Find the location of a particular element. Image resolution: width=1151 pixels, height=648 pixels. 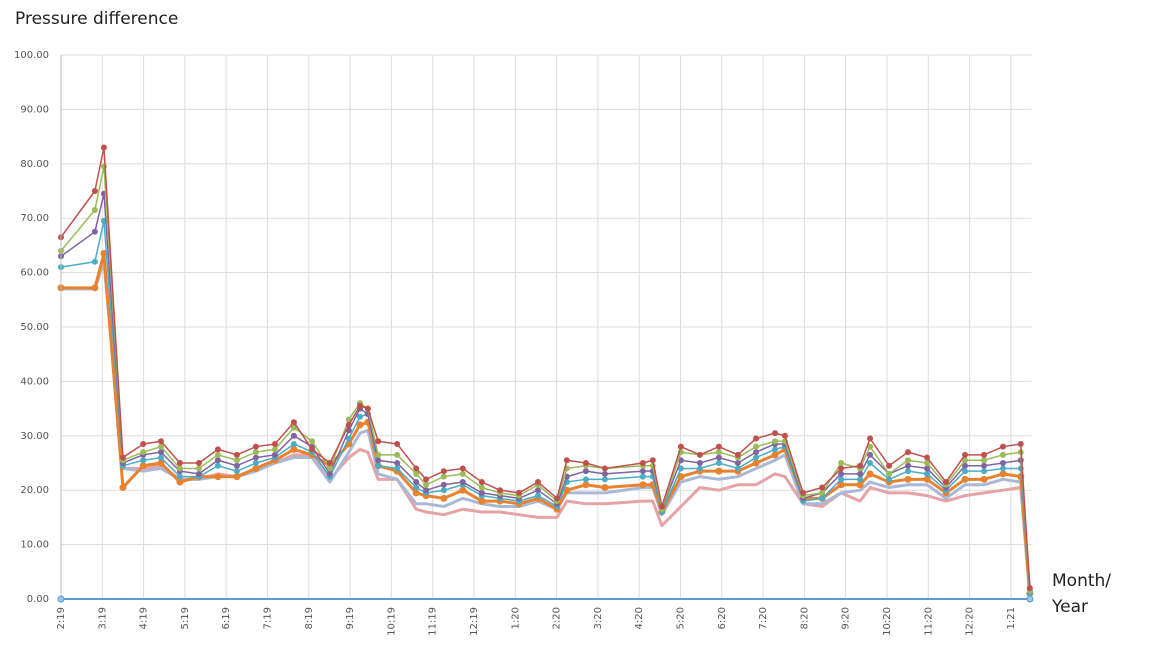

x-tick-label: 7:19 is located at coordinates (267, 618).